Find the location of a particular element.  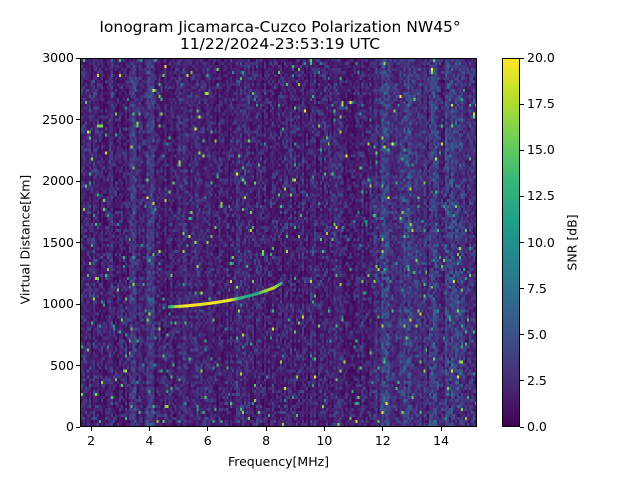

y-tick-label: 0 is located at coordinates (70, 426).